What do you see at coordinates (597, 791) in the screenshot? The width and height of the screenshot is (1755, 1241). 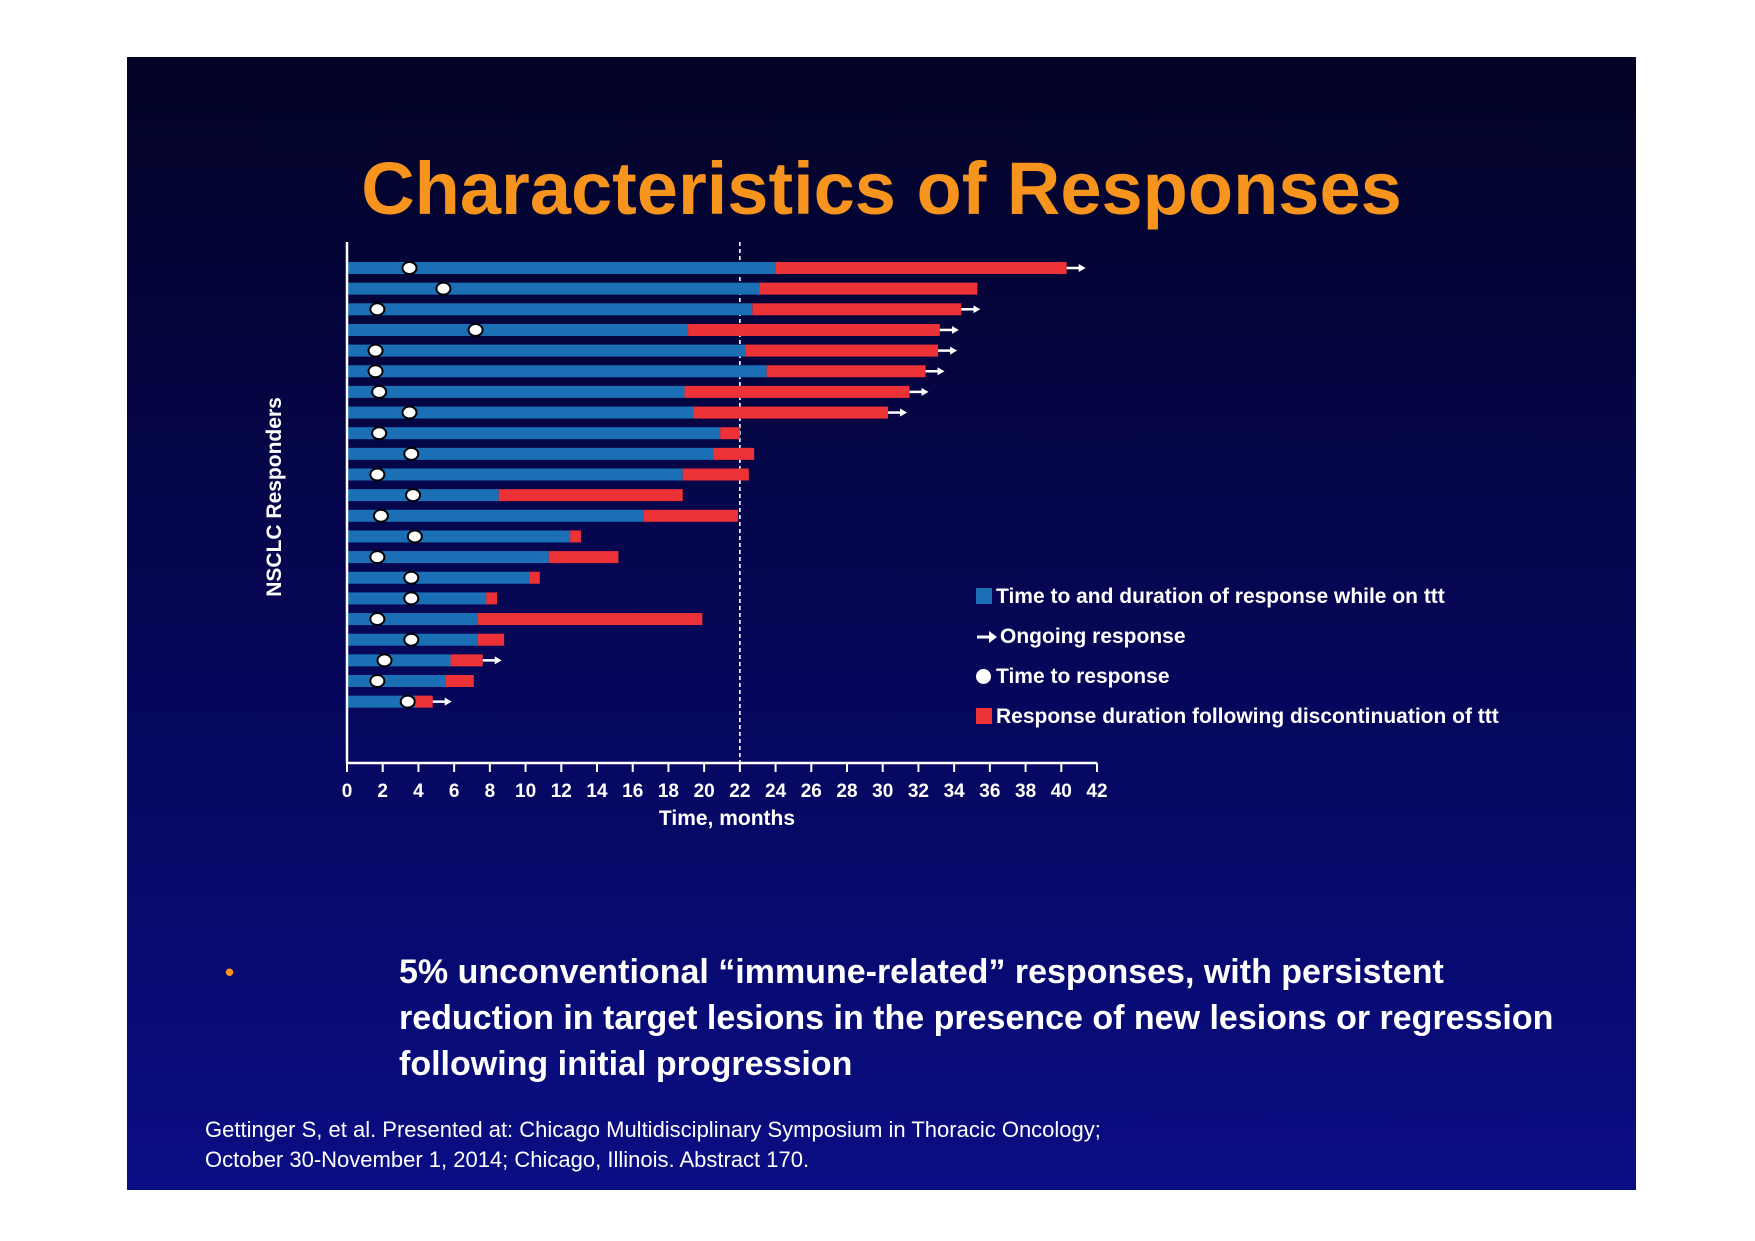 I see `x-tick-label: 14` at bounding box center [597, 791].